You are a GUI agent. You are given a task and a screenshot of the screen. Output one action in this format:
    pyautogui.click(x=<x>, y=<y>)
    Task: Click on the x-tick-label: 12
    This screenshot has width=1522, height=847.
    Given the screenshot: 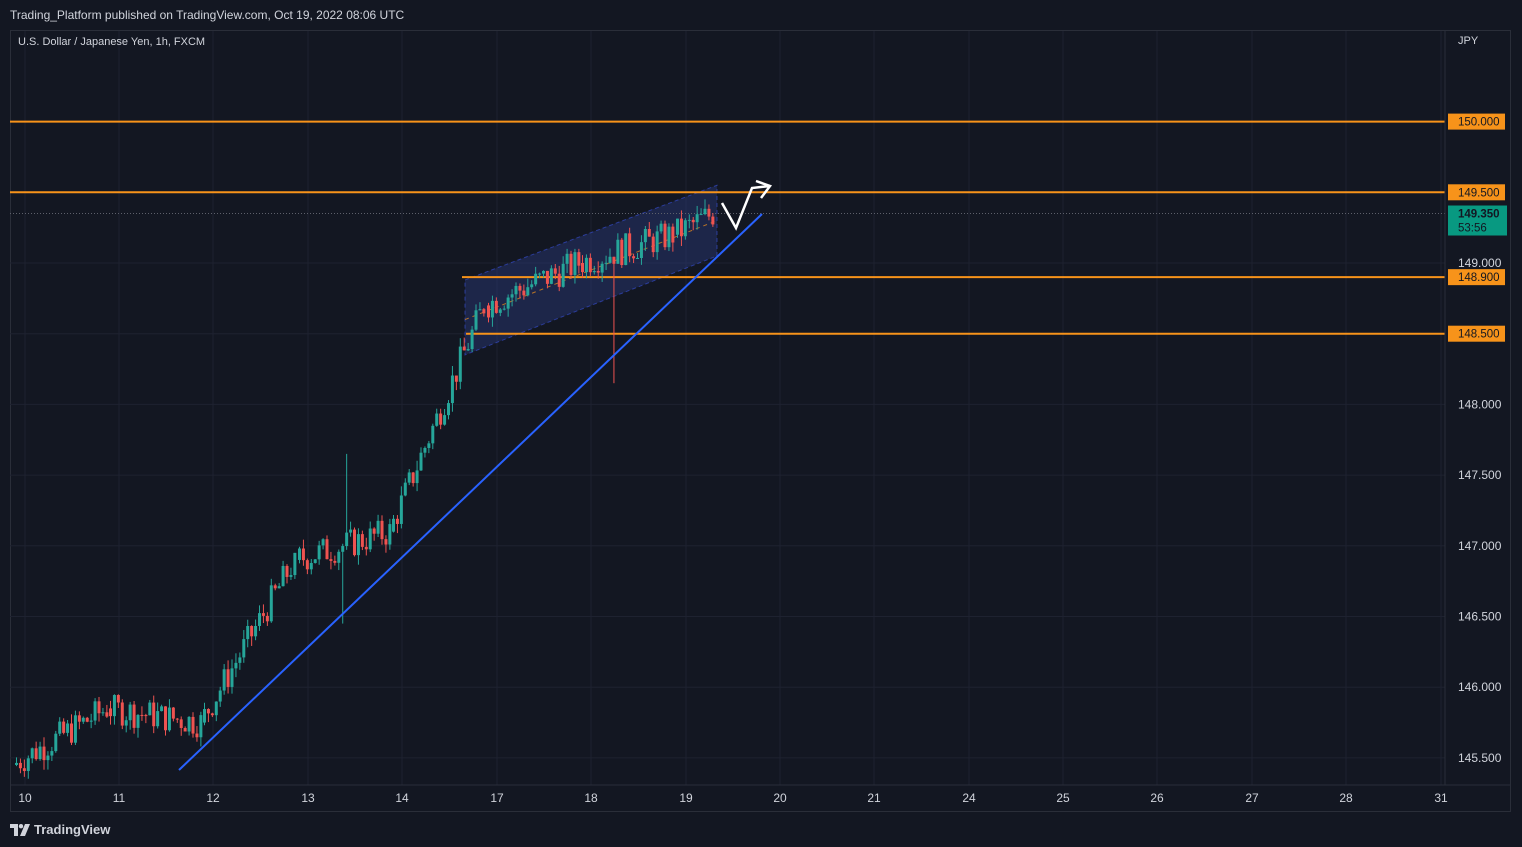 What is the action you would take?
    pyautogui.click(x=213, y=798)
    